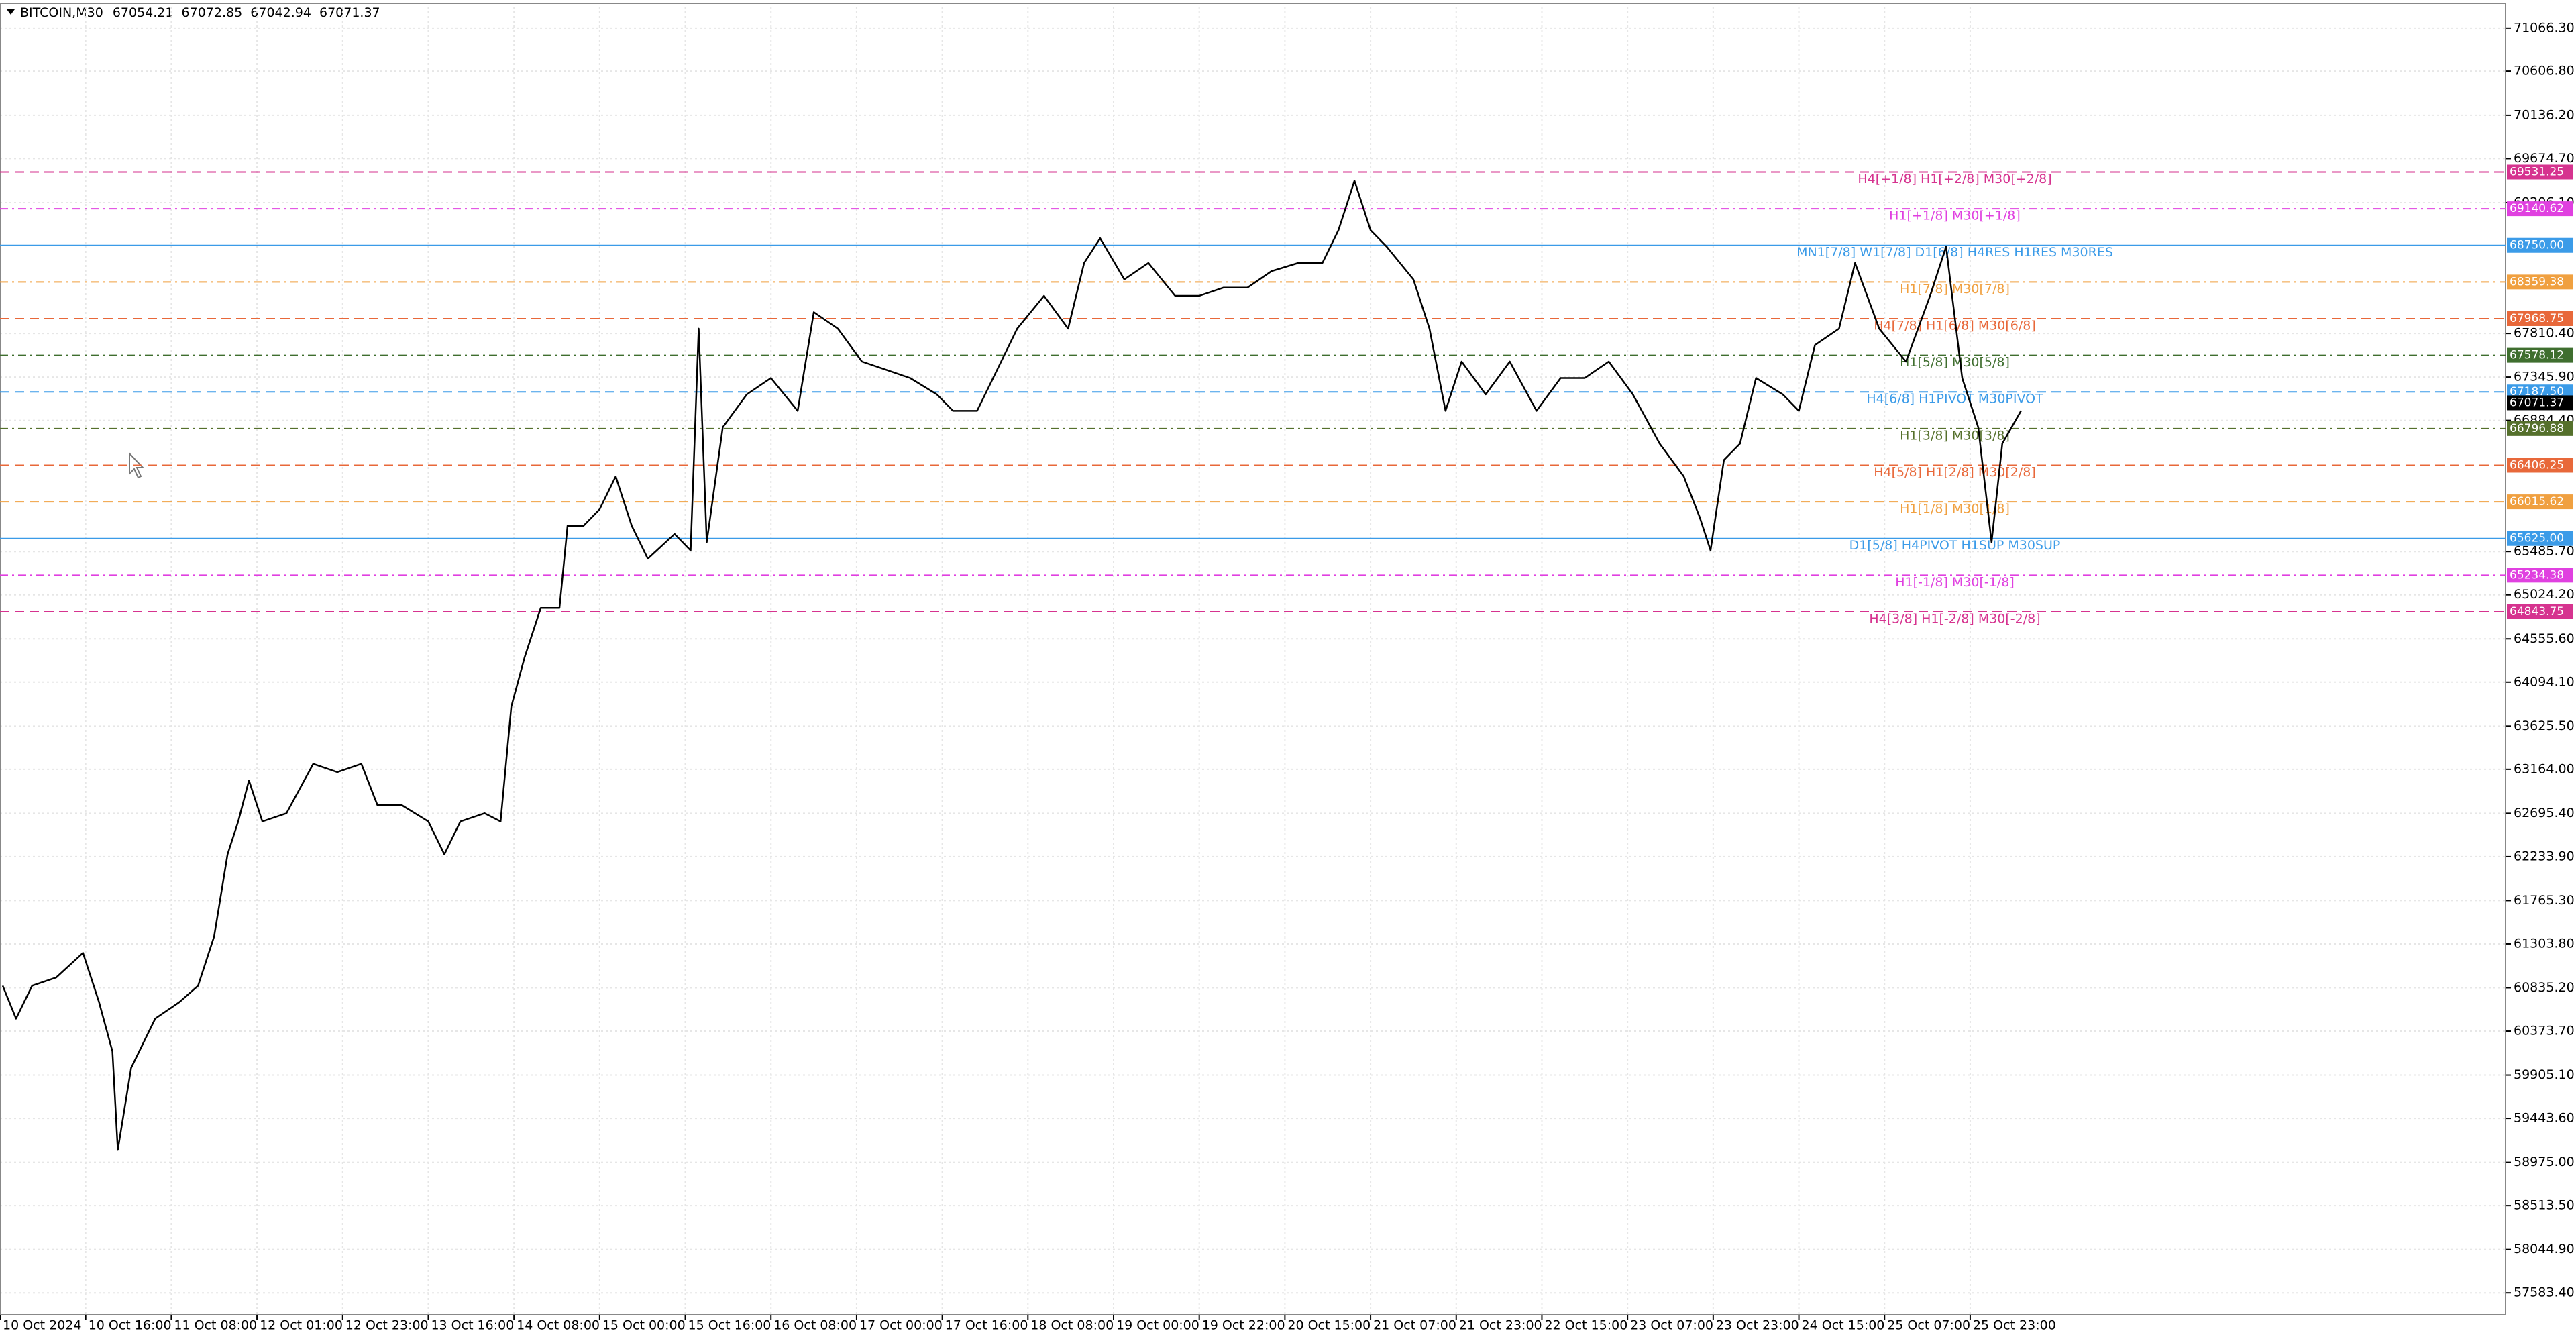 The width and height of the screenshot is (2576, 1339). I want to click on level-label: H4[7/8] H1[6/8] M30[6/8], so click(1955, 325).